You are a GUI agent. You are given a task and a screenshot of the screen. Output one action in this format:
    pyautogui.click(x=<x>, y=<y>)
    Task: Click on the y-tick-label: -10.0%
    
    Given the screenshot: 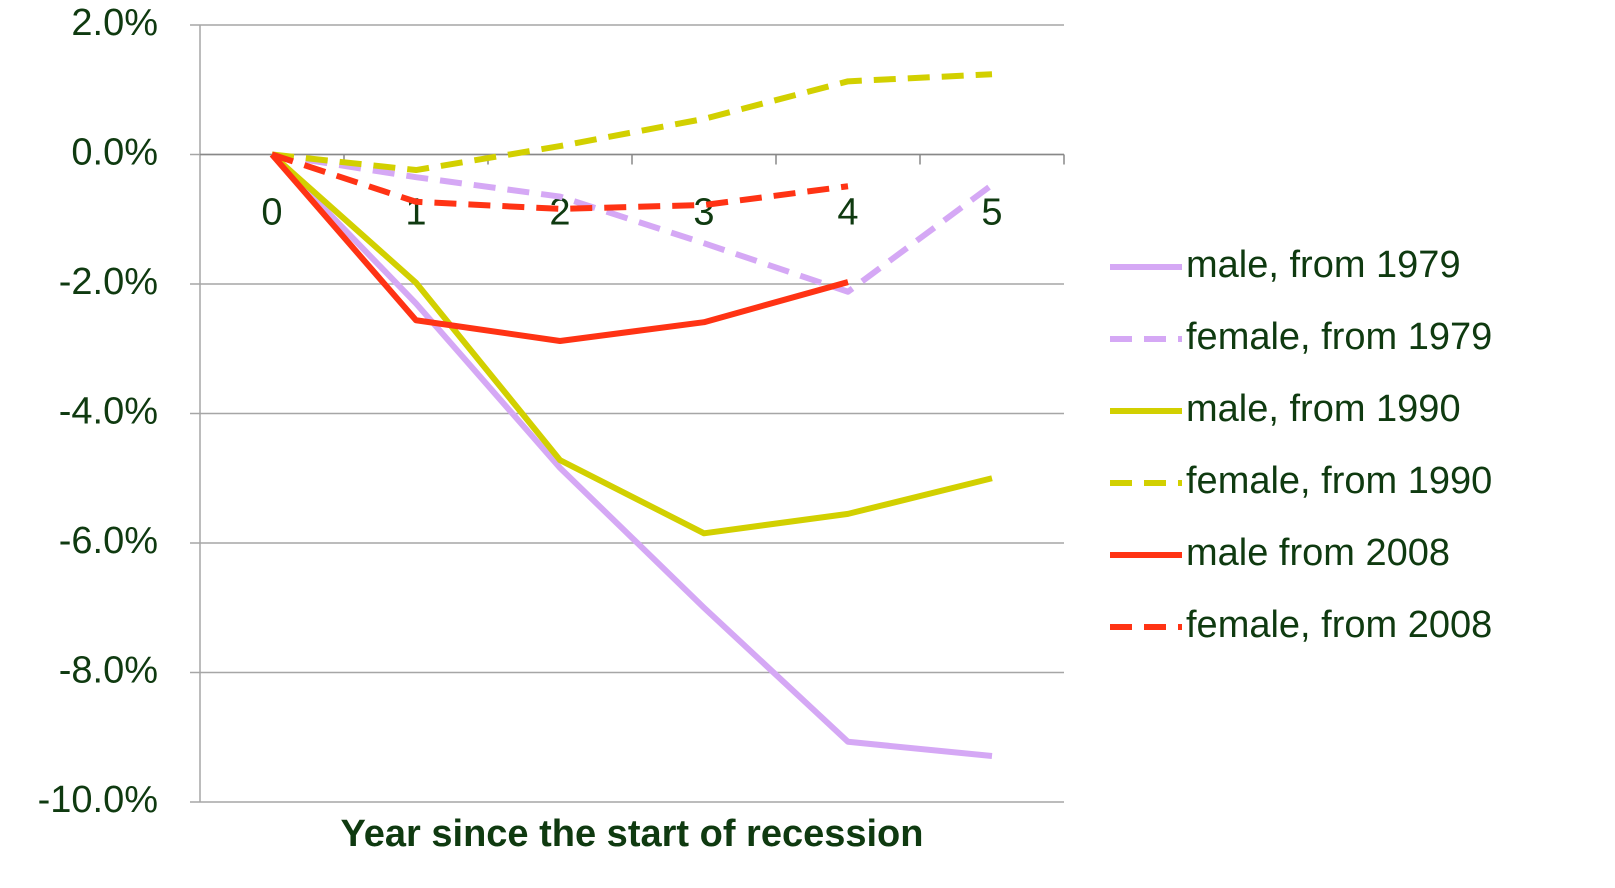 What is the action you would take?
    pyautogui.click(x=98, y=800)
    